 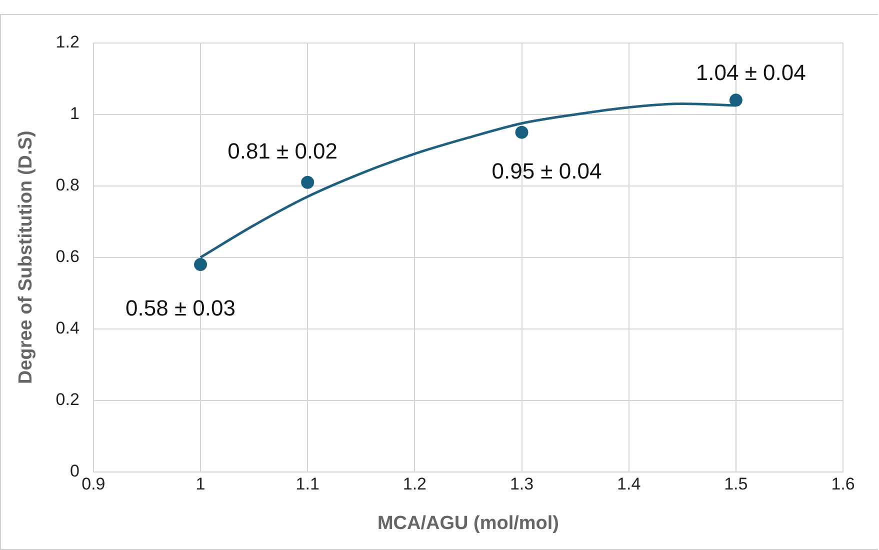 I want to click on x-tick-label: 1.5, so click(x=736, y=484).